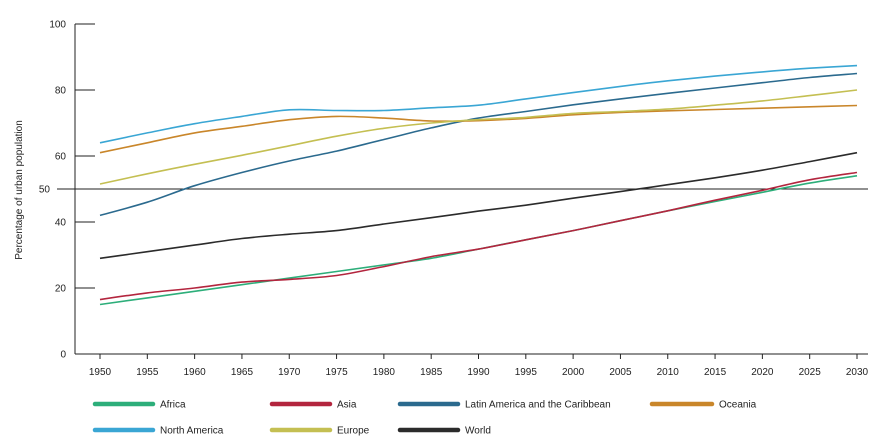  I want to click on y-axis: 0 20 40 50 60 80 100, so click(67, 190).